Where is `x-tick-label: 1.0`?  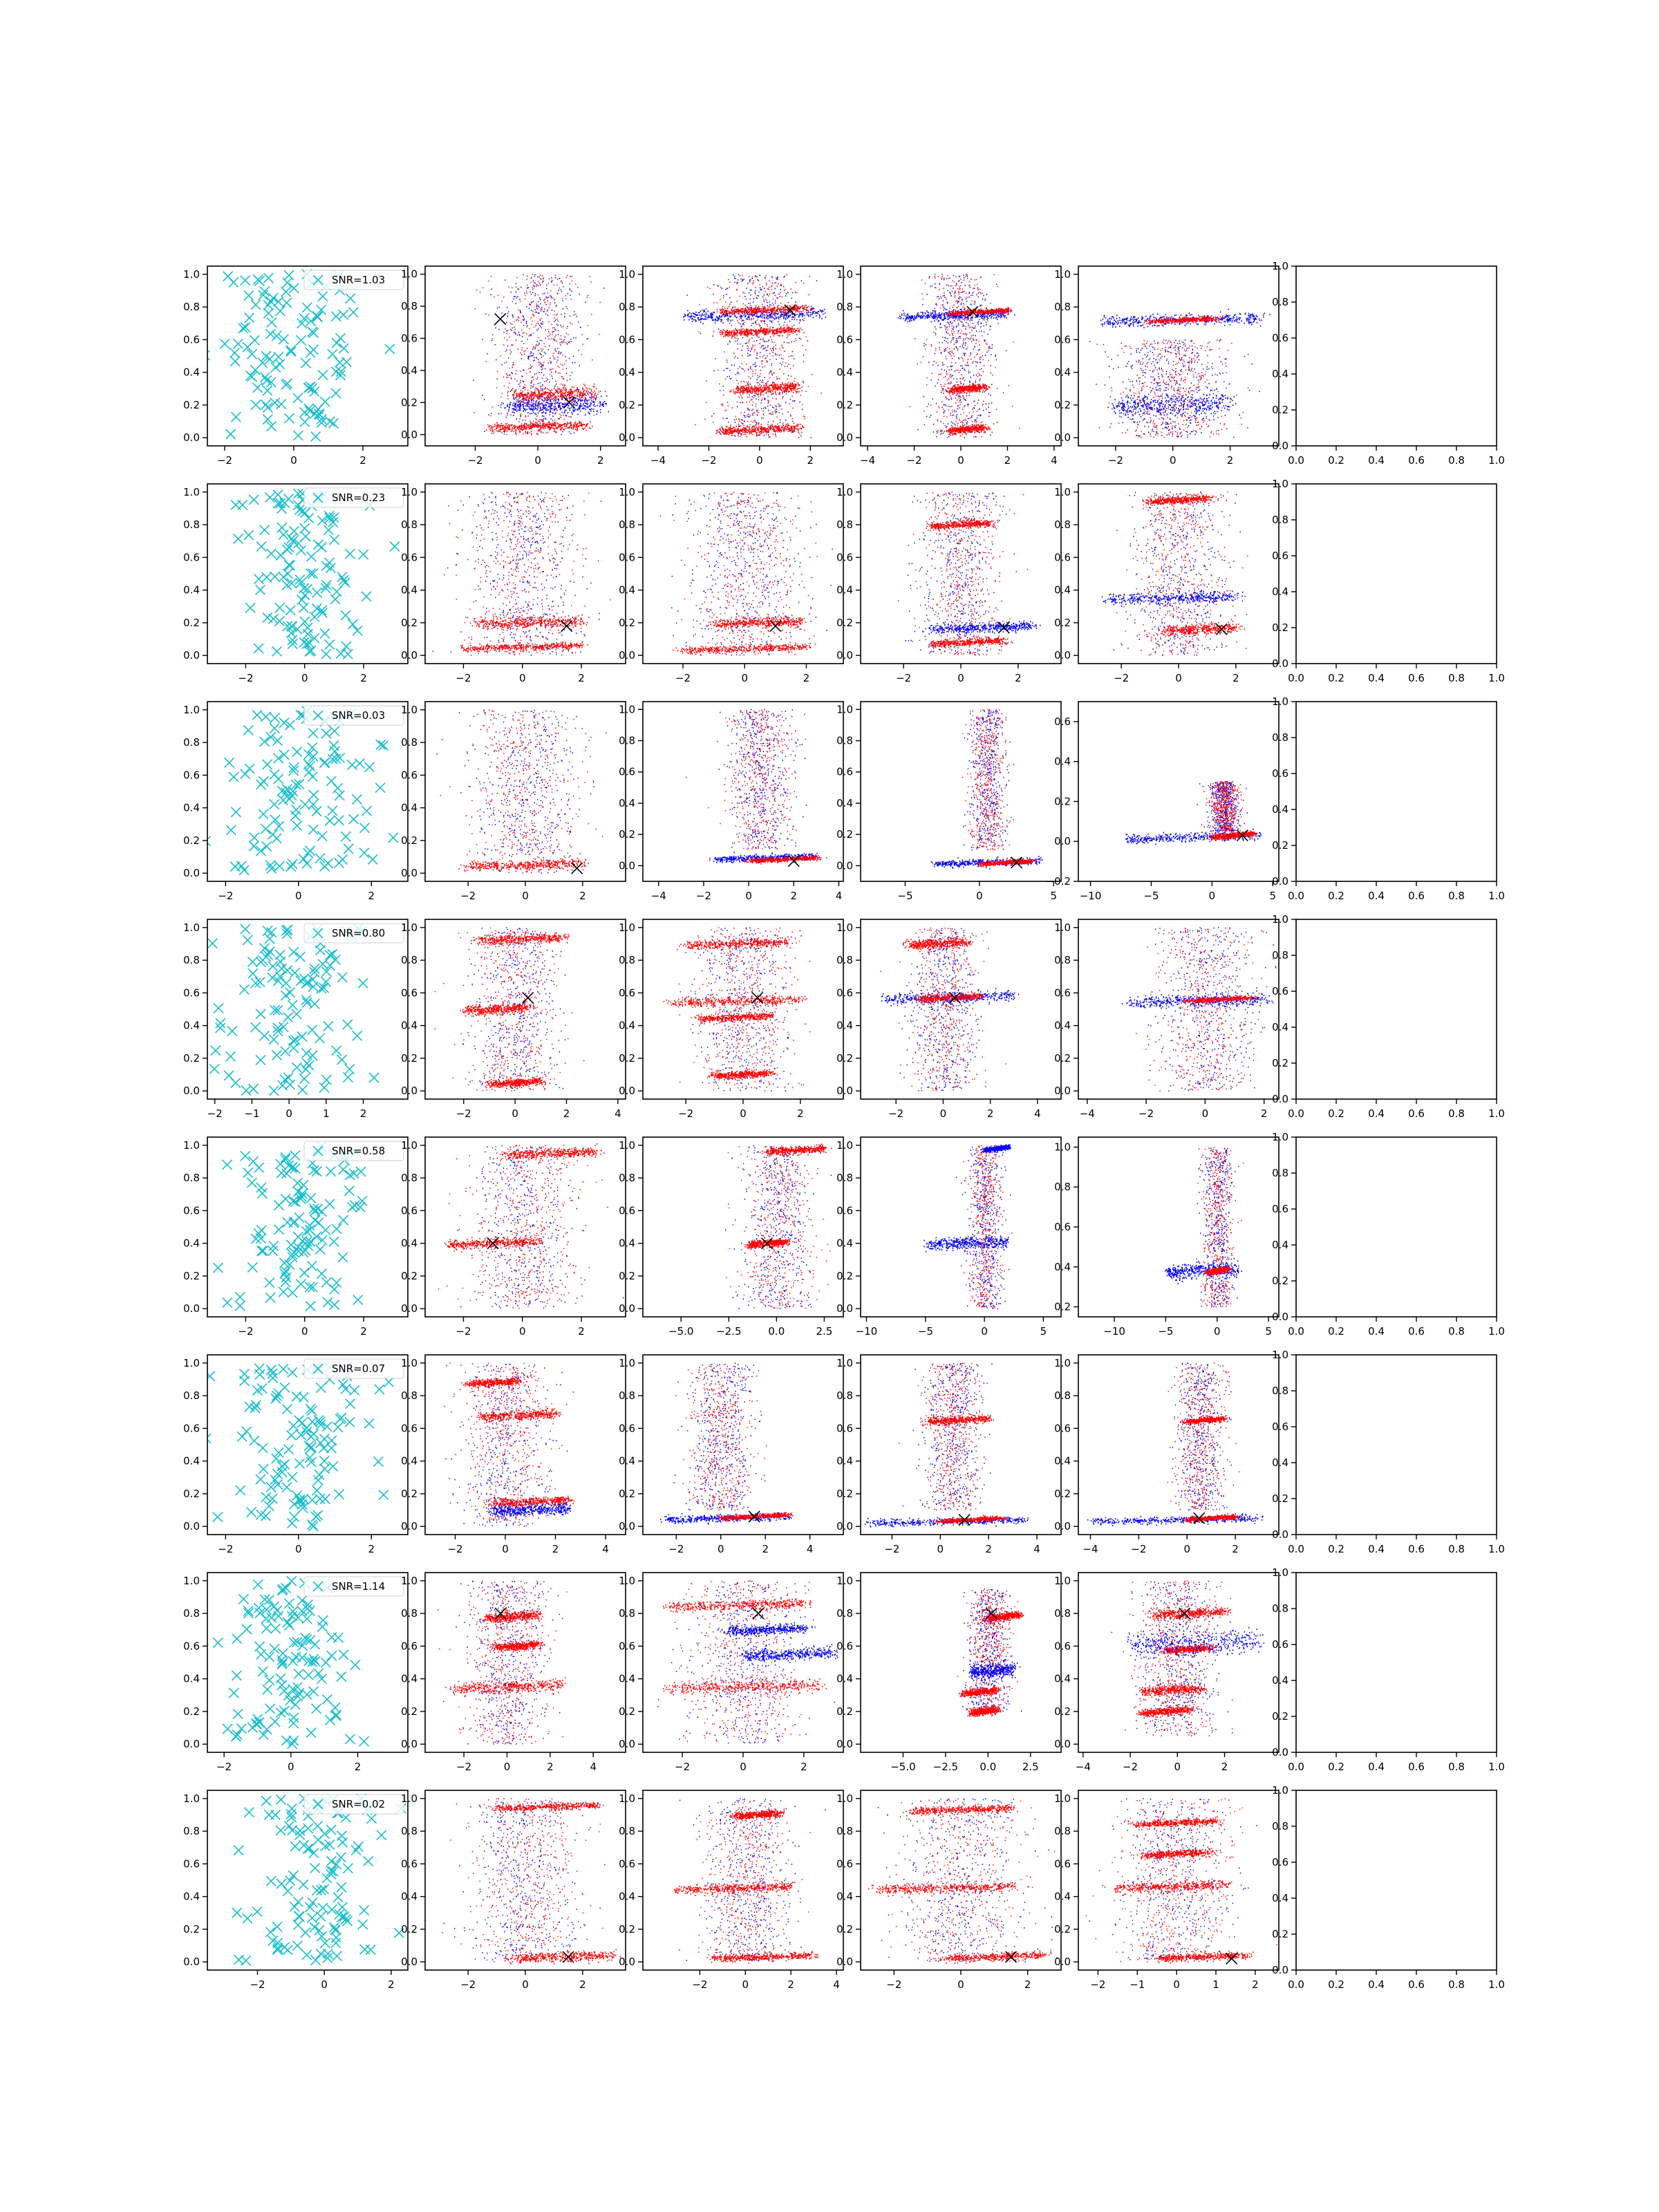 x-tick-label: 1.0 is located at coordinates (1497, 678).